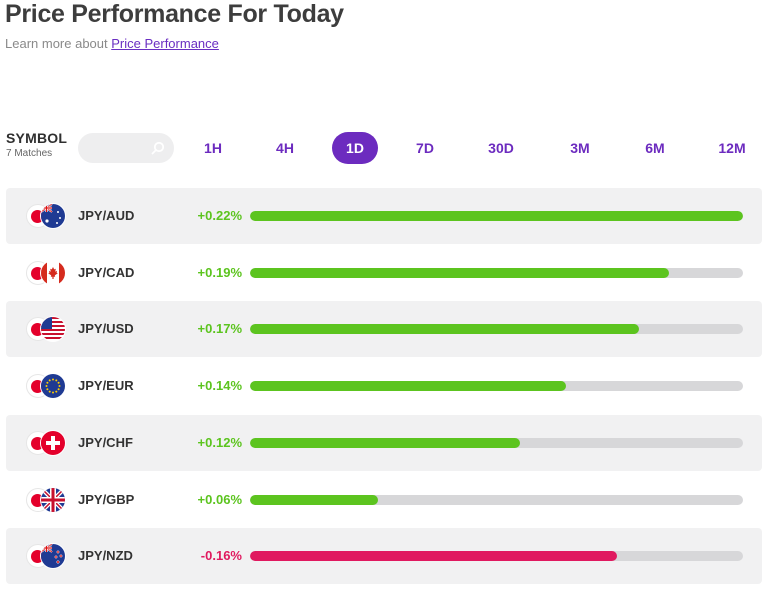 This screenshot has width=768, height=589. What do you see at coordinates (105, 442) in the screenshot?
I see `pair-label: JPY/CHF` at bounding box center [105, 442].